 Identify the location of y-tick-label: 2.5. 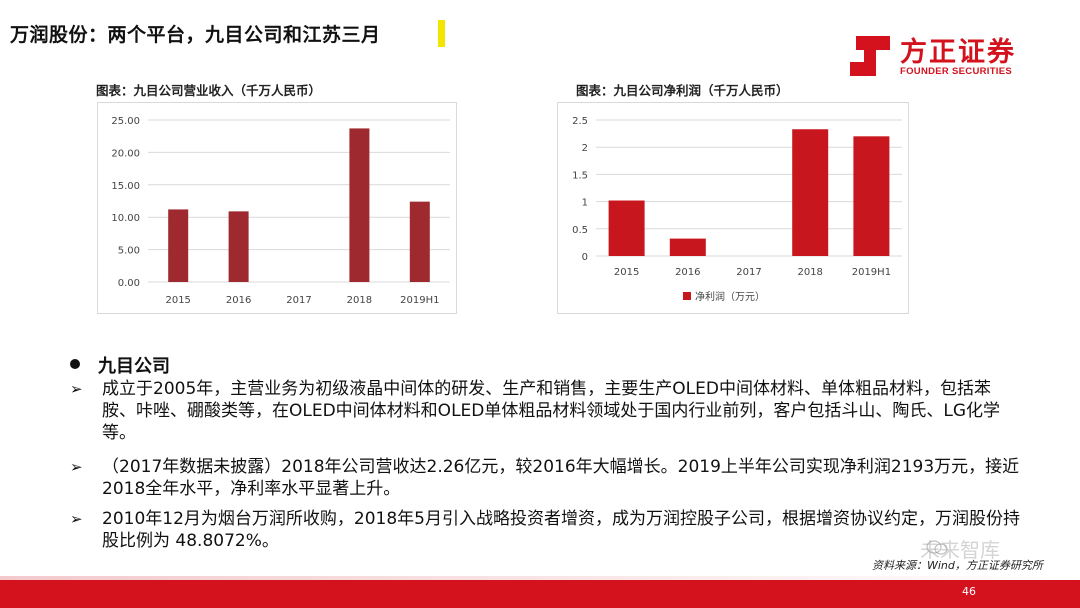
(580, 121).